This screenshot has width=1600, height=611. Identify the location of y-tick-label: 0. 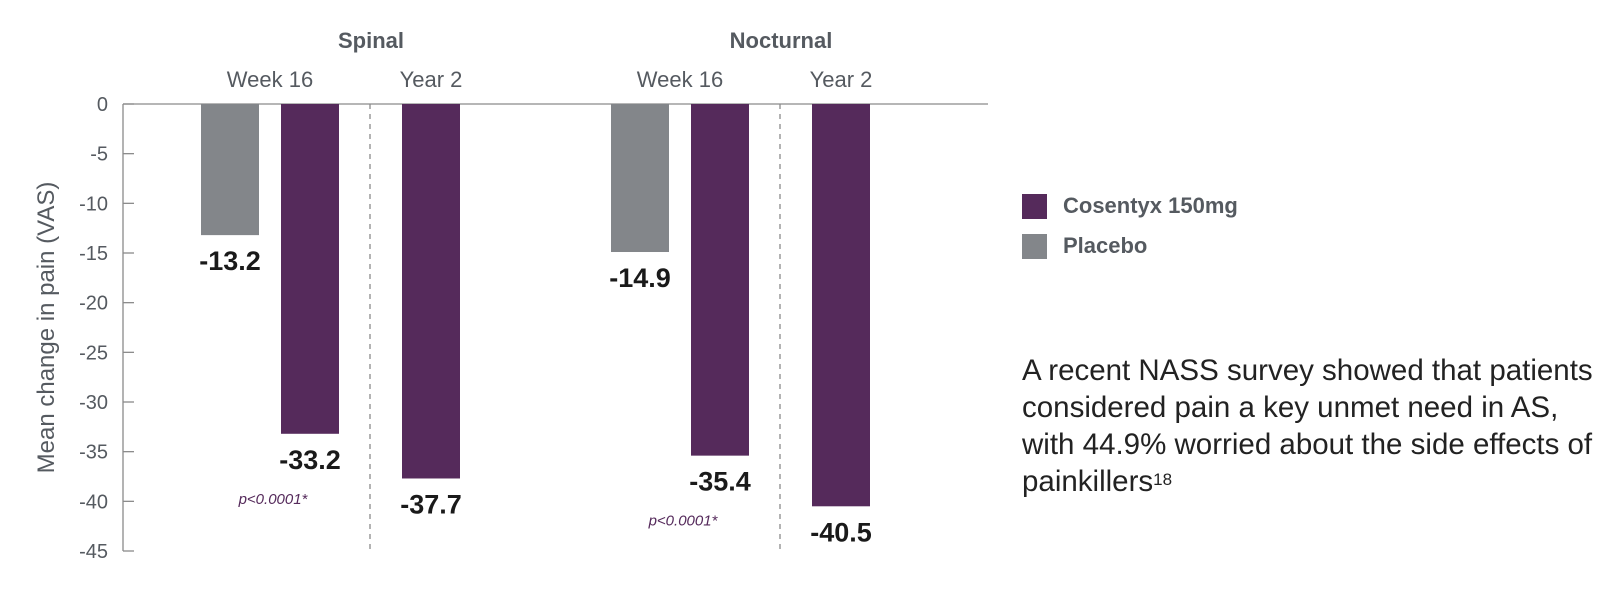
(102, 105).